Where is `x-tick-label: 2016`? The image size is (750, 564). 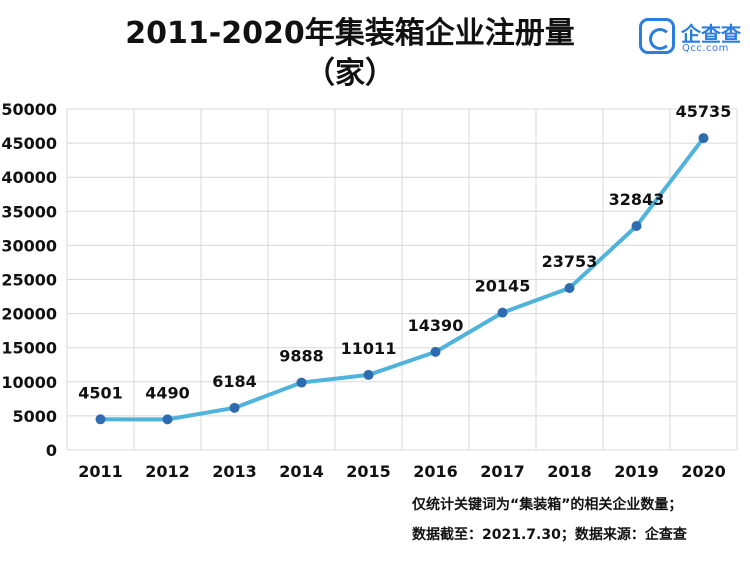 x-tick-label: 2016 is located at coordinates (435, 471).